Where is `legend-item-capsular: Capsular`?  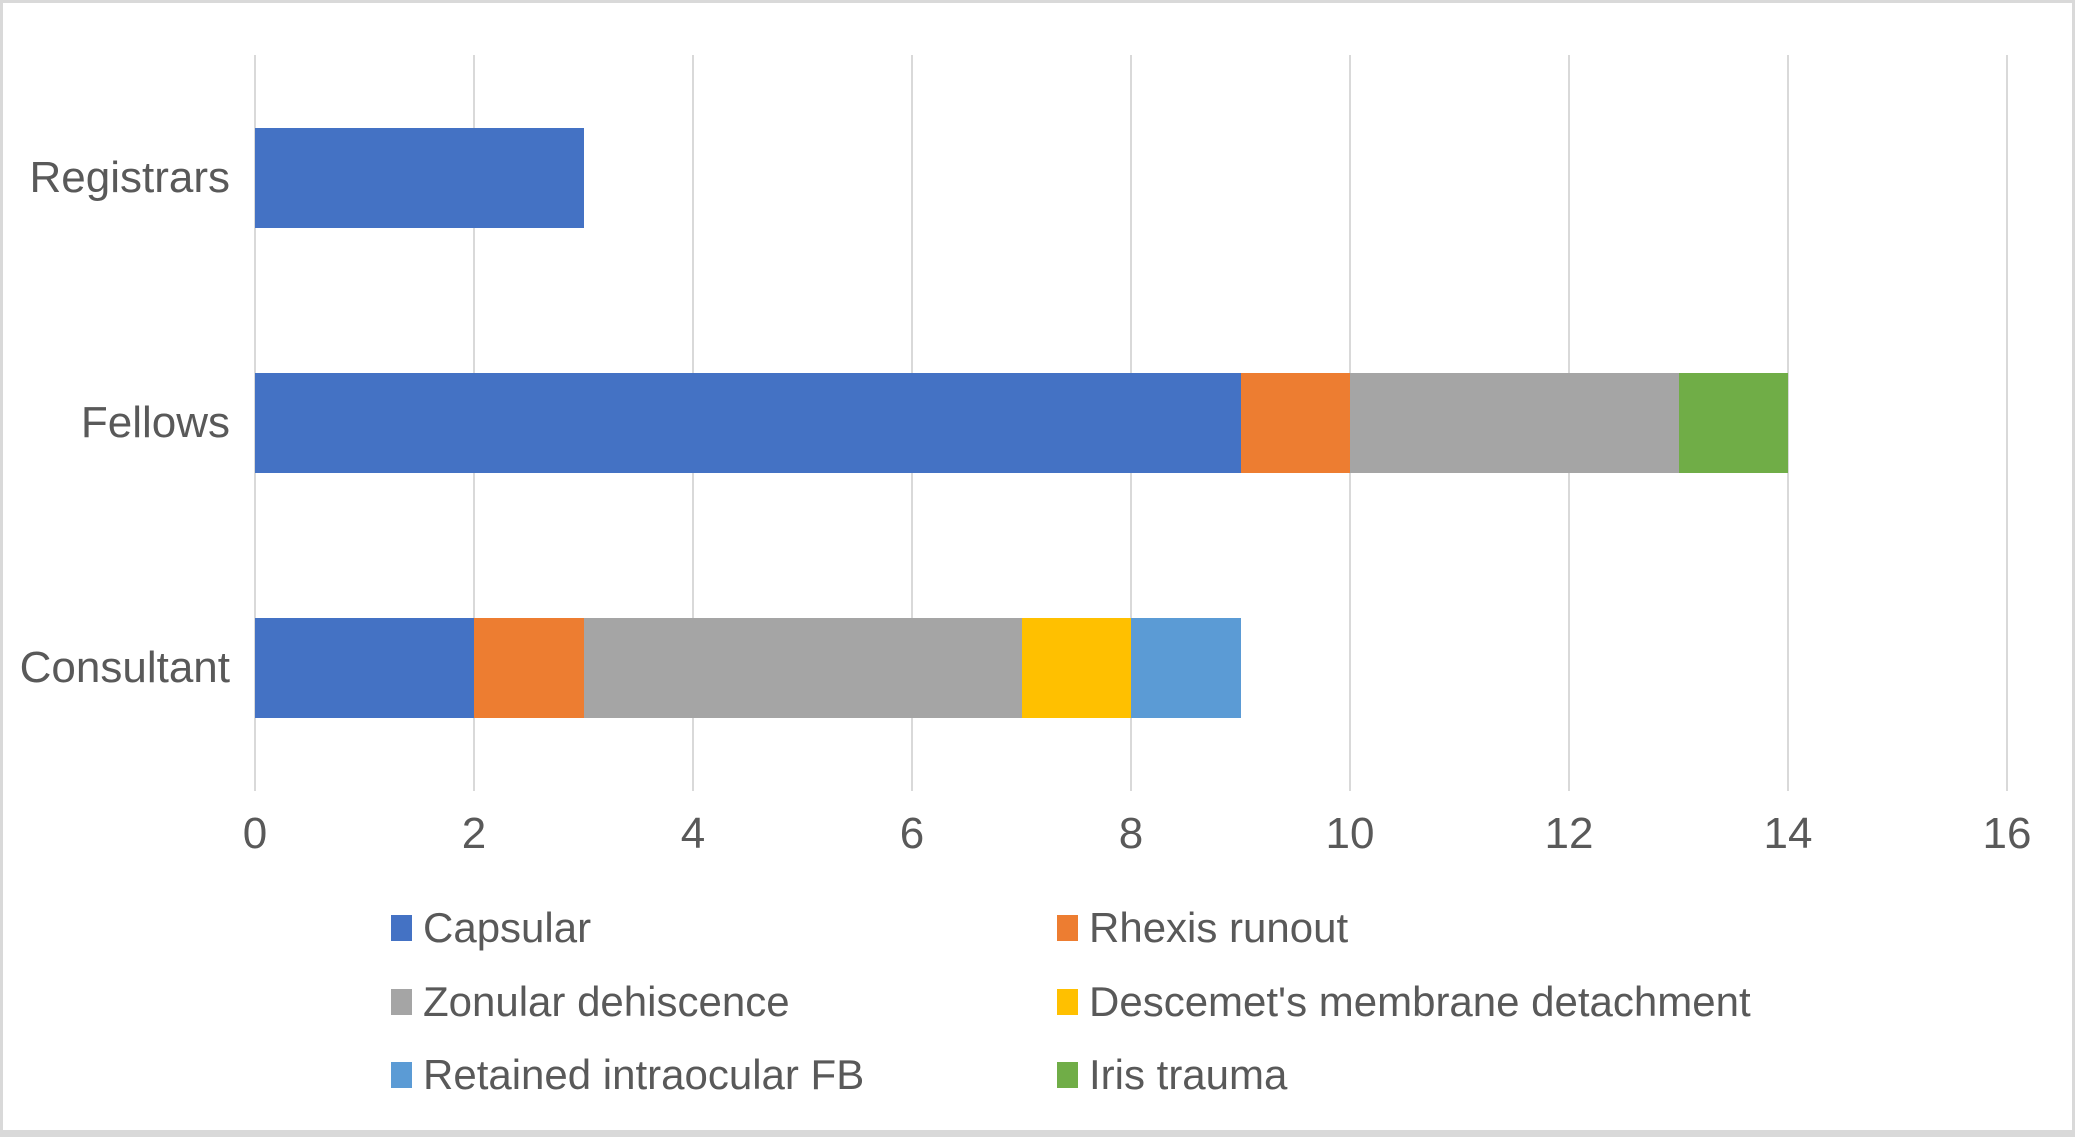
legend-item-capsular: Capsular is located at coordinates (491, 927).